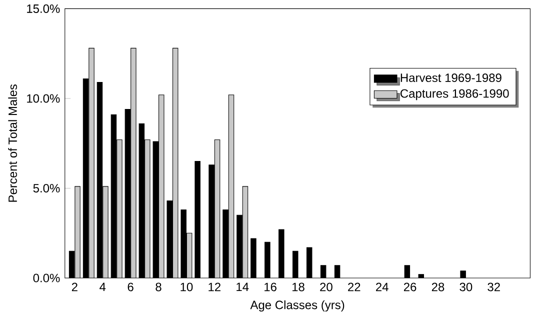 Image resolution: width=550 pixels, height=327 pixels. Describe the element at coordinates (466, 287) in the screenshot. I see `x-tick-label: 30` at that location.